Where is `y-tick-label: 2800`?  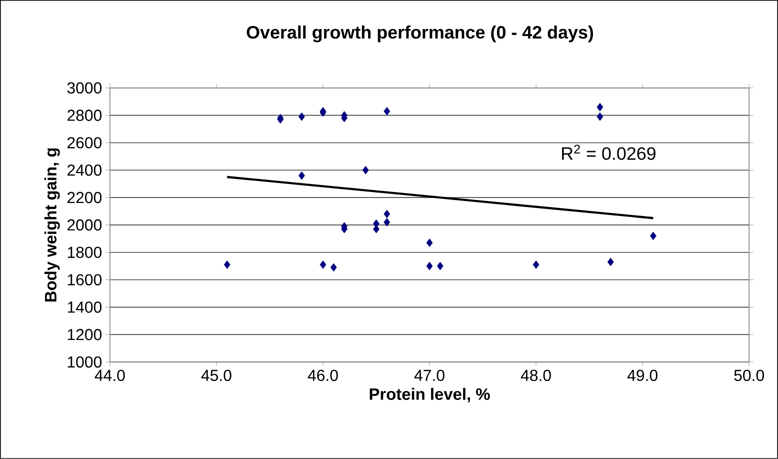 y-tick-label: 2800 is located at coordinates (84, 116).